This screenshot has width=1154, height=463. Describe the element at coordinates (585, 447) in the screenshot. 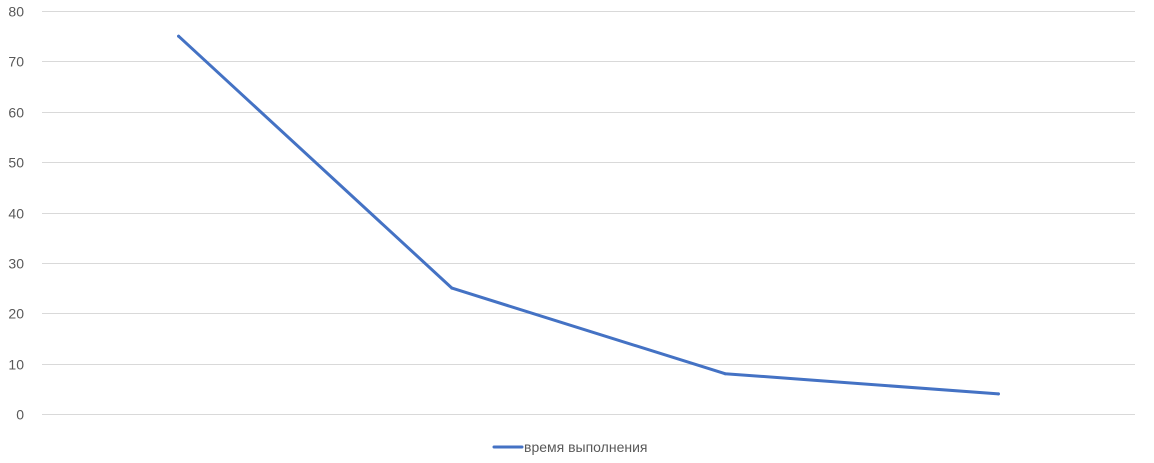

I see `legend-label: время выполнения` at that location.